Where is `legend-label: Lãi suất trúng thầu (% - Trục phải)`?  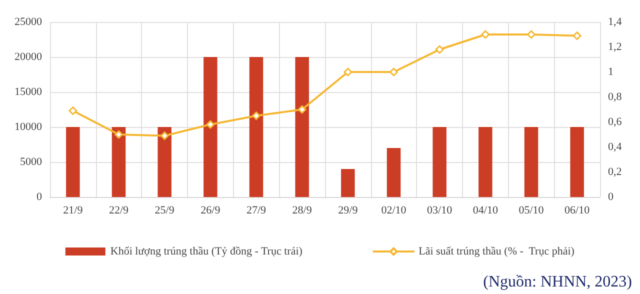
legend-label: Lãi suất trúng thầu (% - Trục phải) is located at coordinates (496, 252).